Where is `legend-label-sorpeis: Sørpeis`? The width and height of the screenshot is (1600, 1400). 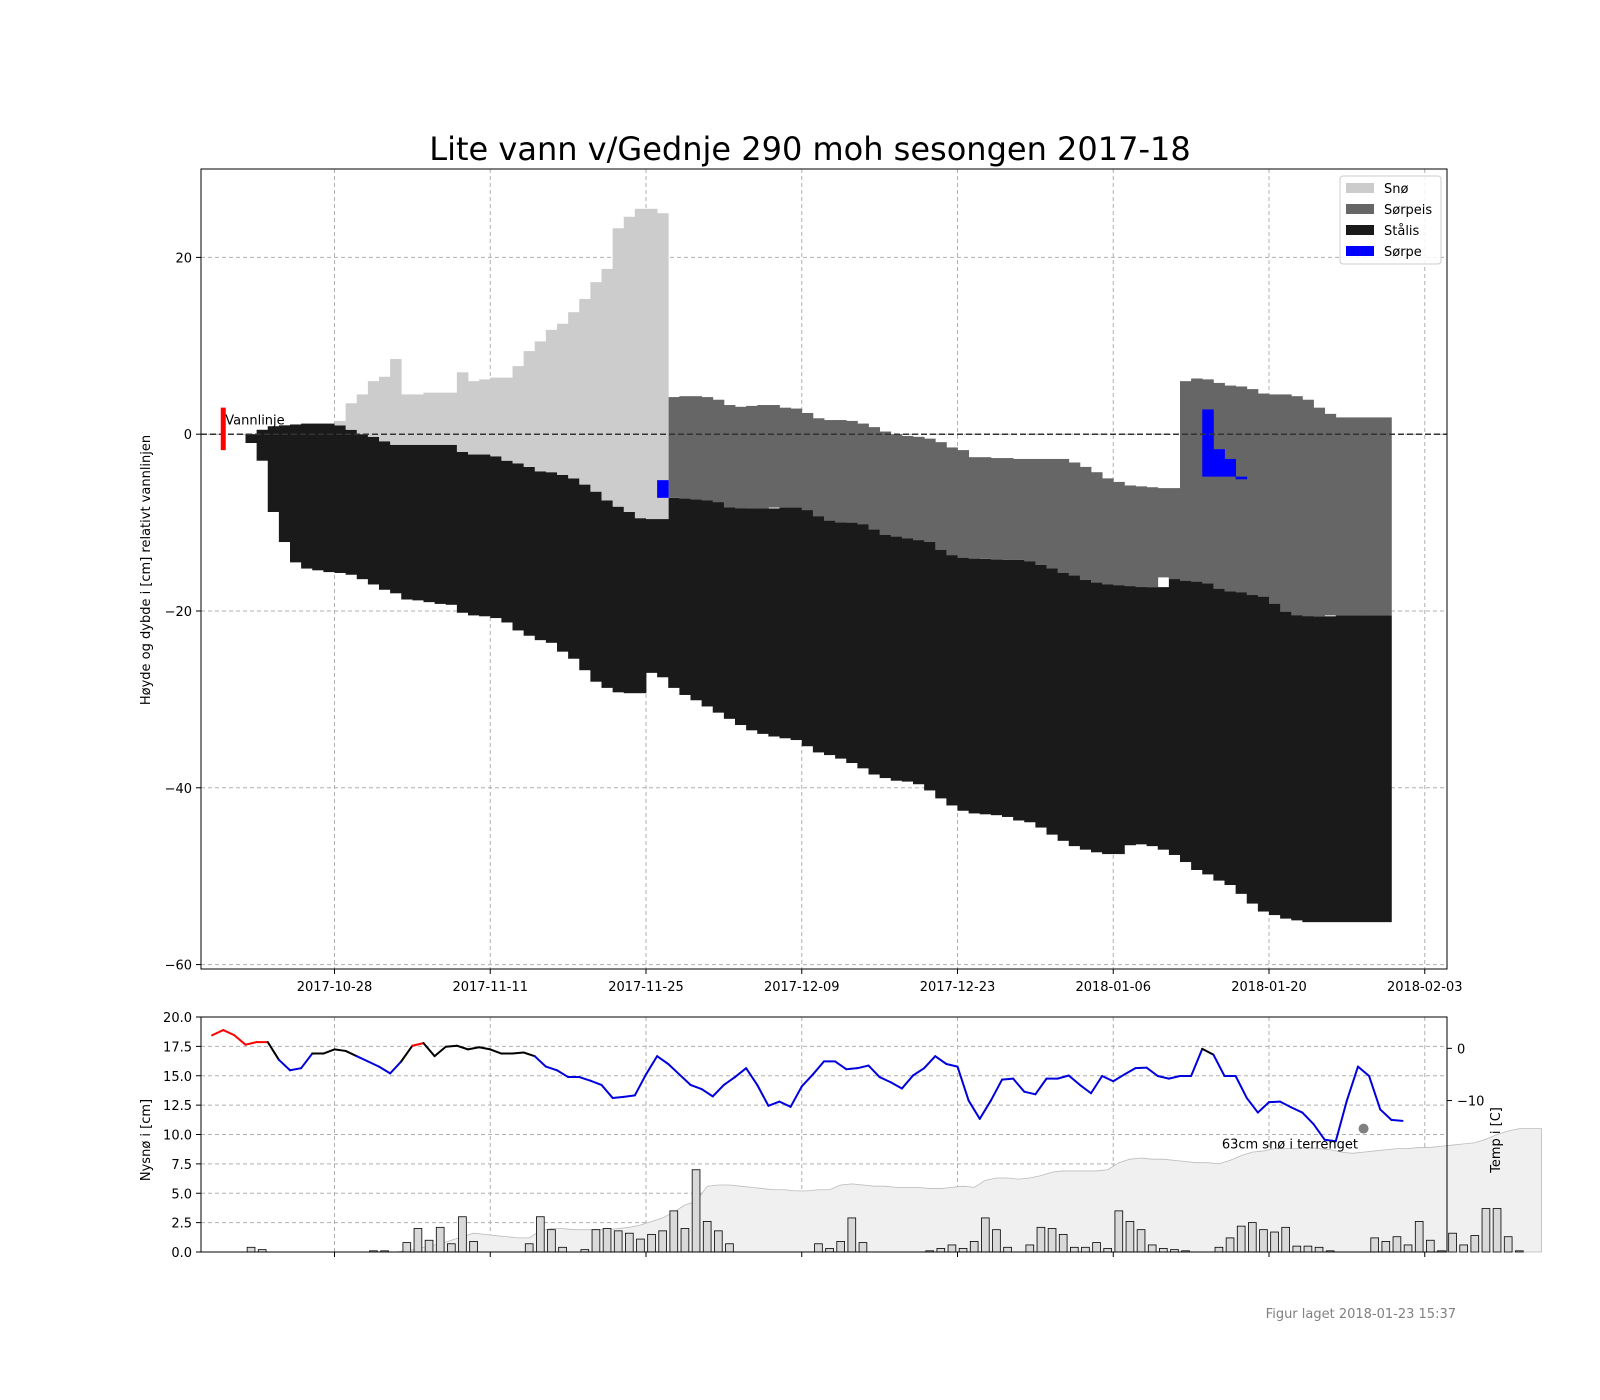
legend-label-sorpeis: Sørpeis is located at coordinates (1408, 210).